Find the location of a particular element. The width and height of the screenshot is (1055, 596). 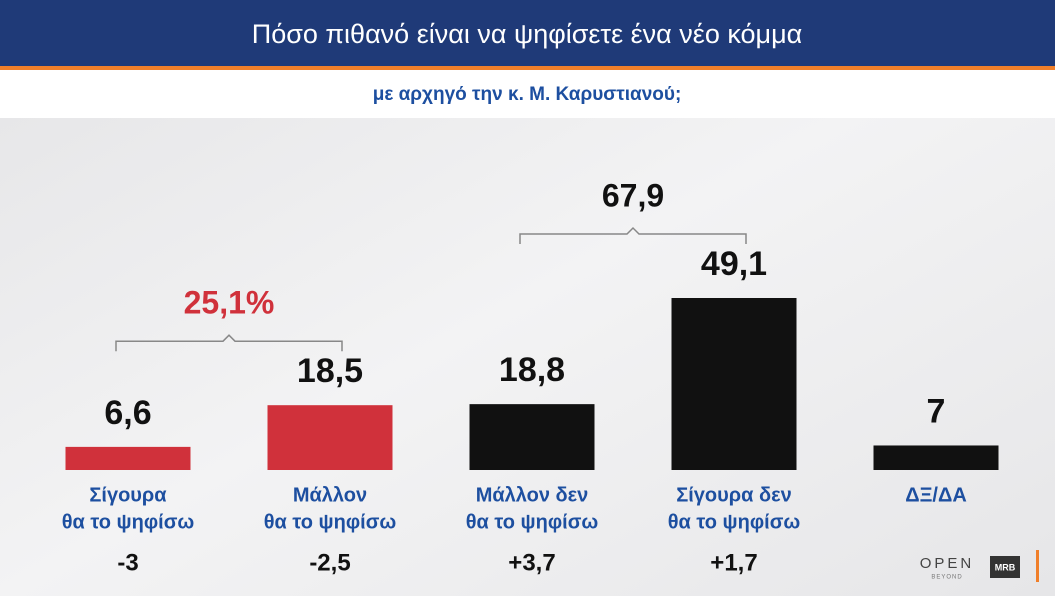

logo-text: BEYOND is located at coordinates (946, 578).